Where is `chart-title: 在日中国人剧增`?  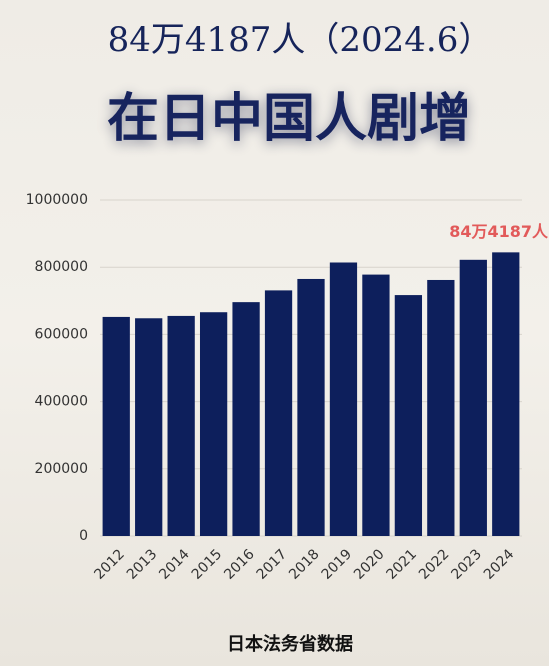
chart-title: 在日中国人剧增 is located at coordinates (289, 119).